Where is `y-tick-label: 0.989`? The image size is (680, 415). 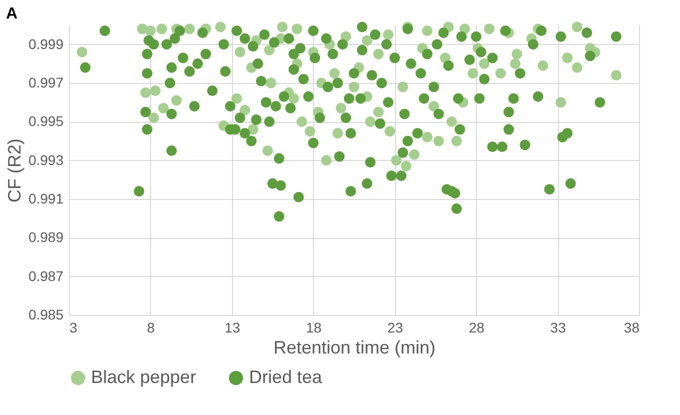 y-tick-label: 0.989 is located at coordinates (46, 237).